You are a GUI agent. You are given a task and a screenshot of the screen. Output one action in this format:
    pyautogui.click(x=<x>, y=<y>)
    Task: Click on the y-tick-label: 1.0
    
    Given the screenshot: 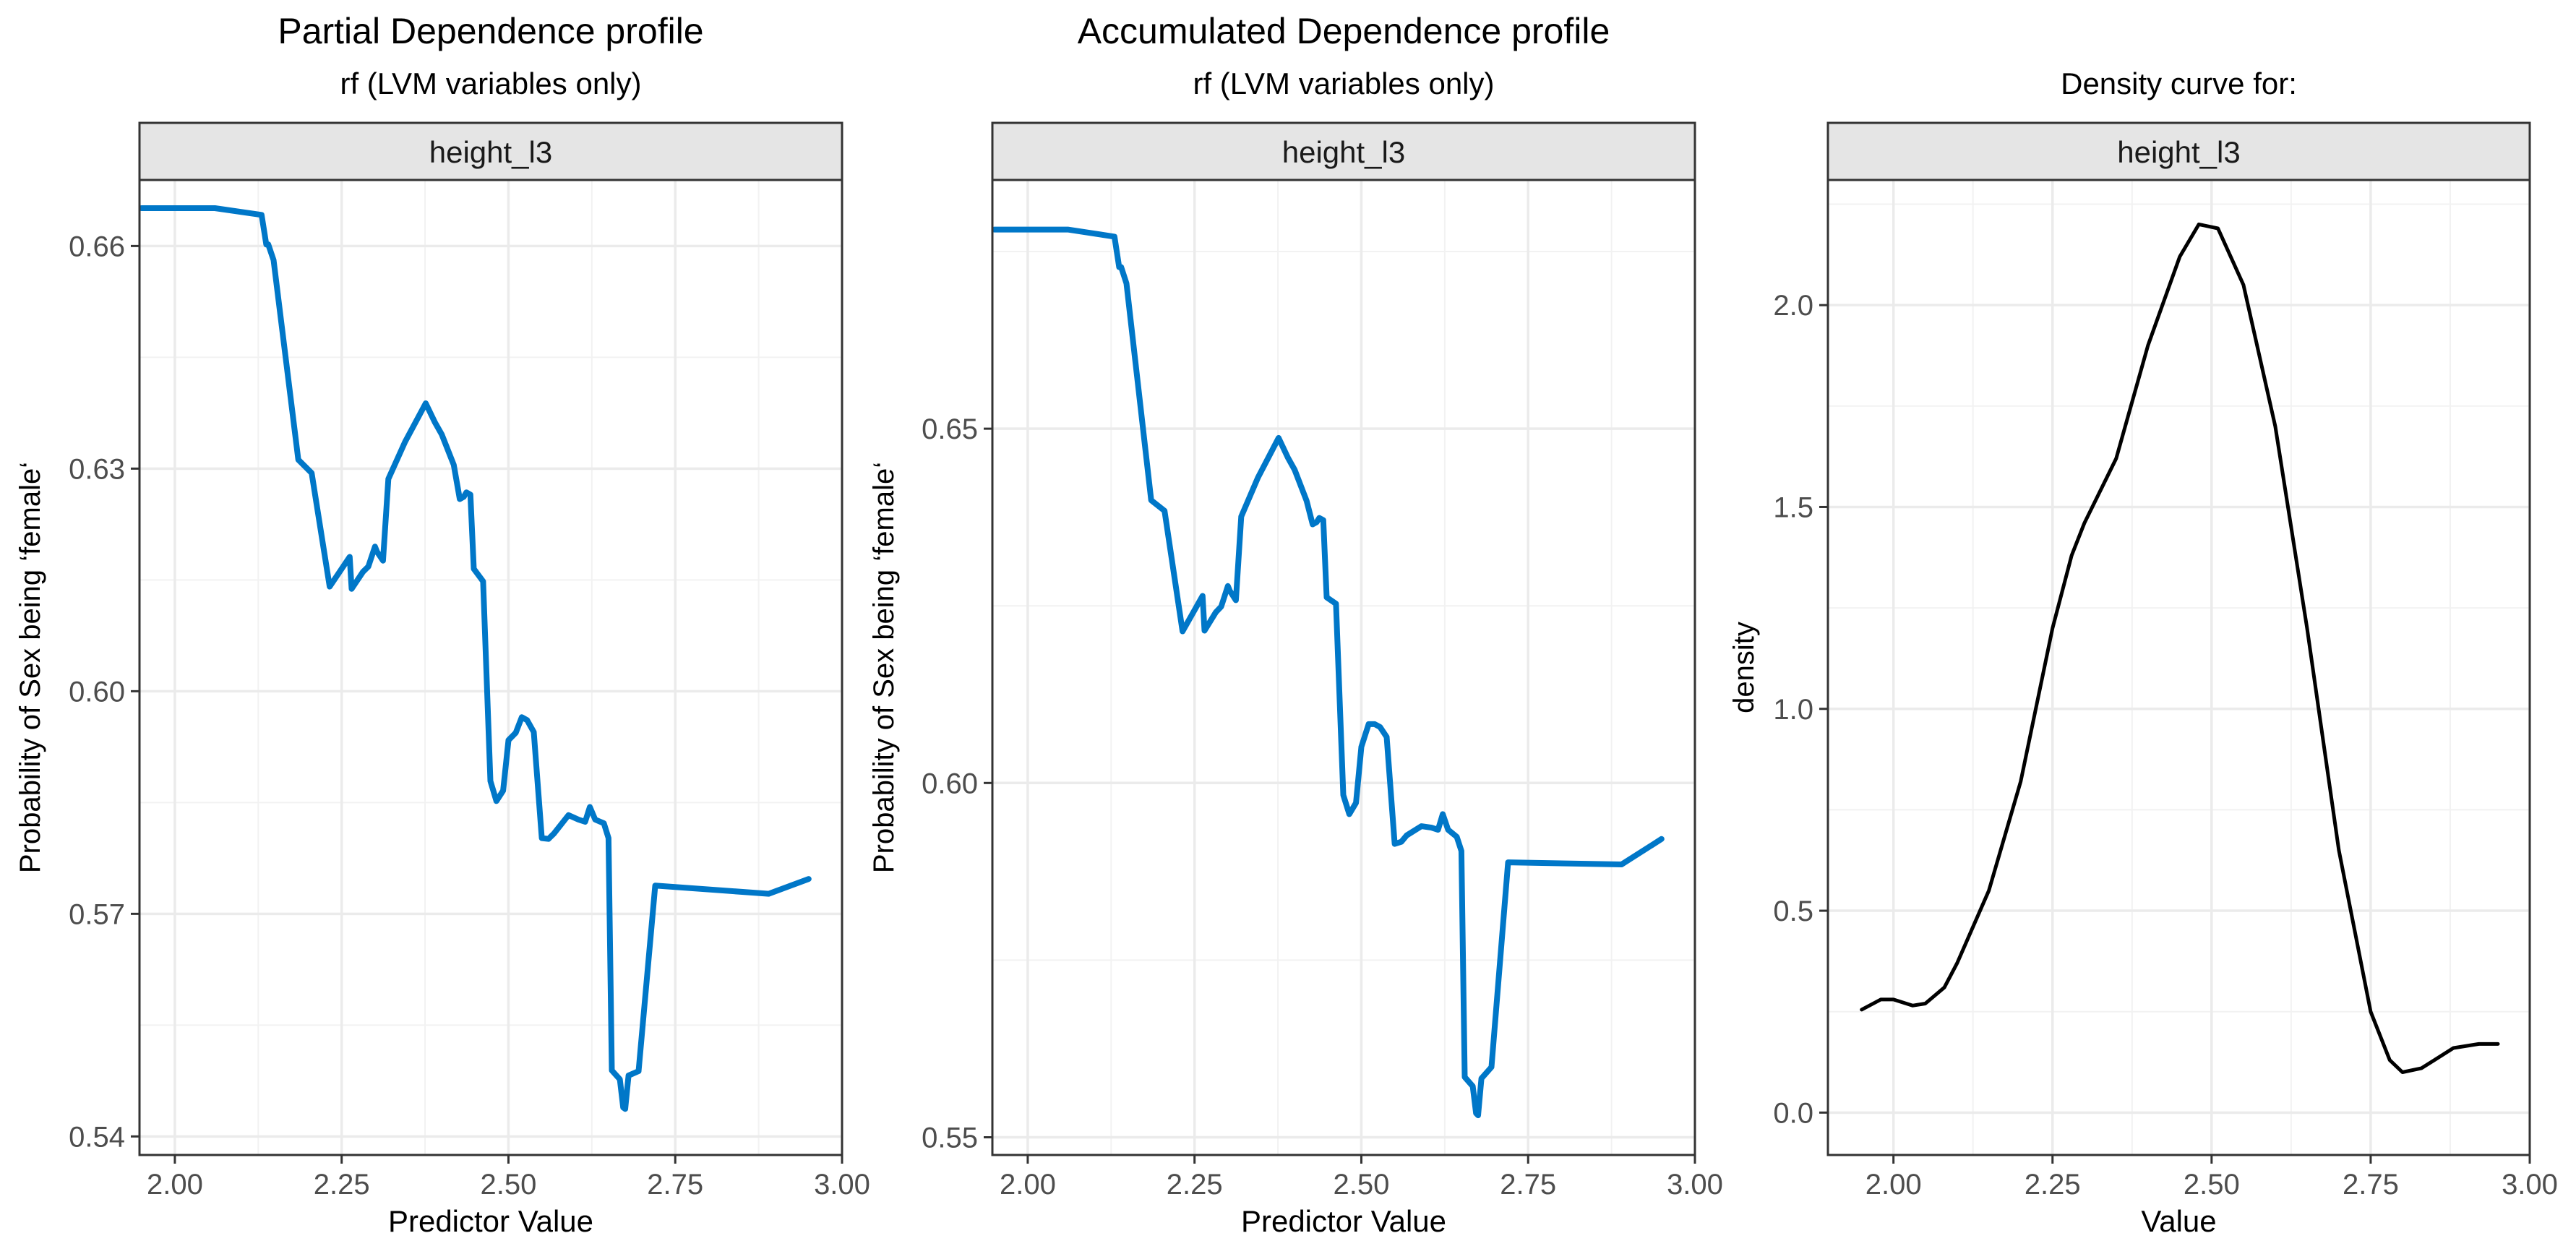 What is the action you would take?
    pyautogui.click(x=1793, y=710)
    